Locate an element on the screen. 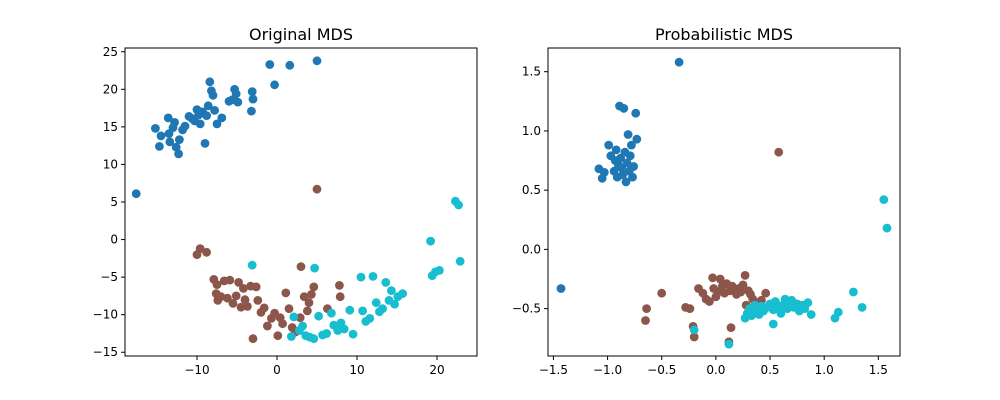 The width and height of the screenshot is (1000, 400). y-tick-label: 1.0 is located at coordinates (531, 131).